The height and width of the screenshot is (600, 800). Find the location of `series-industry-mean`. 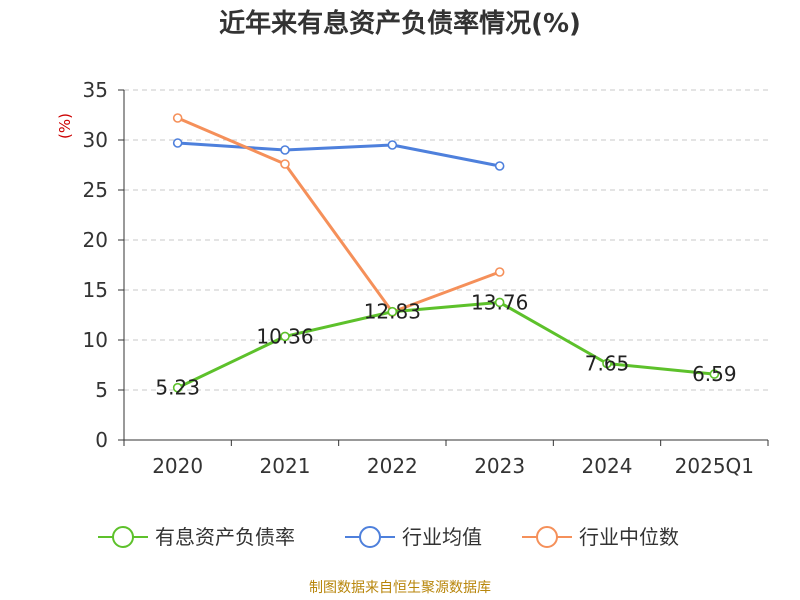

series-industry-mean is located at coordinates (338, 154).